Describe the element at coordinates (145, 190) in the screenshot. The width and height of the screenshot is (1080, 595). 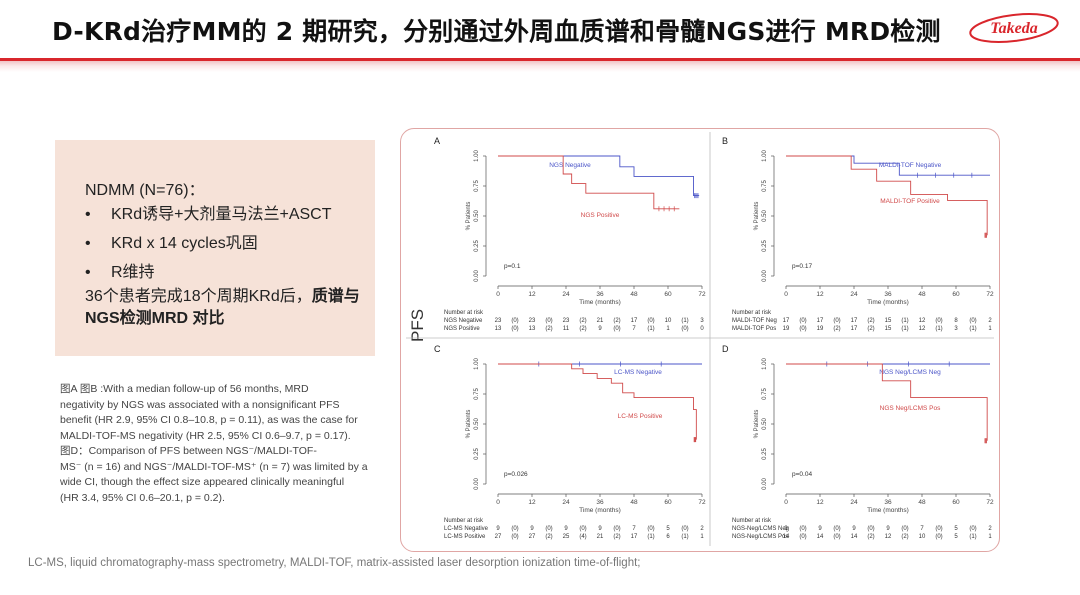
I see `study-population: NDMM (N=76)：` at that location.